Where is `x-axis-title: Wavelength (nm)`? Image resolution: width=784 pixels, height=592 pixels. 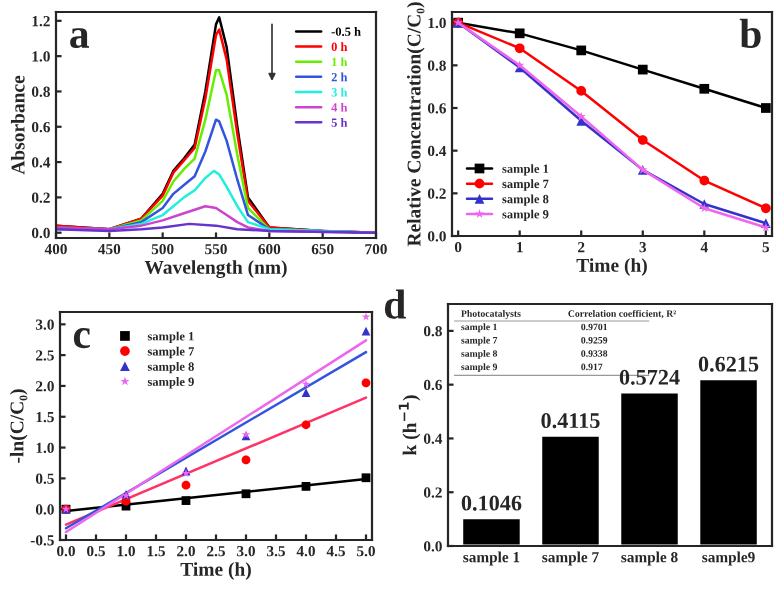 x-axis-title: Wavelength (nm) is located at coordinates (215, 269).